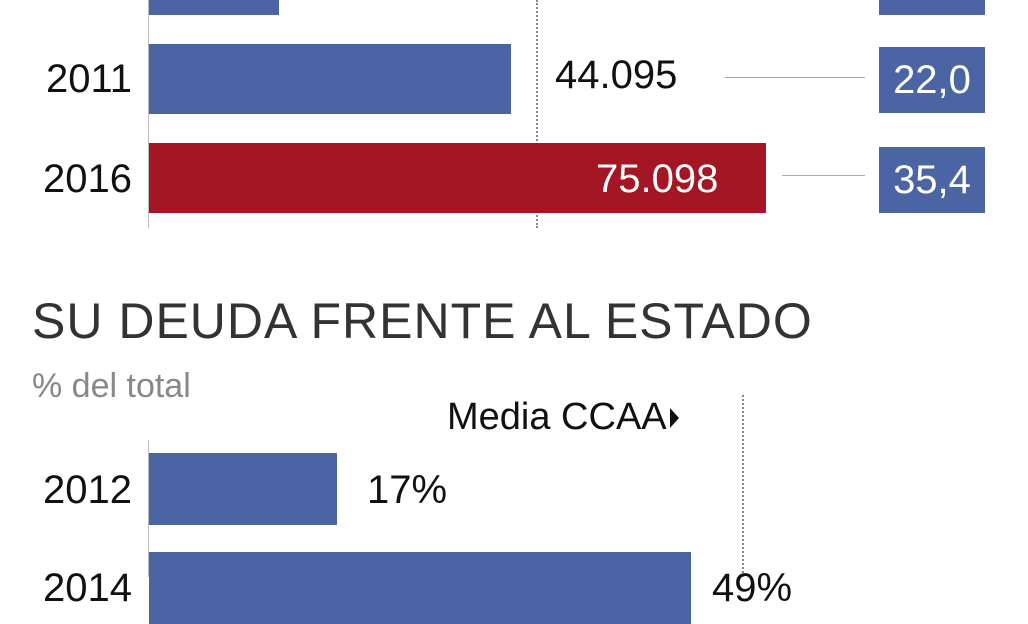 The width and height of the screenshot is (1028, 624). I want to click on bar-2012, so click(243, 489).